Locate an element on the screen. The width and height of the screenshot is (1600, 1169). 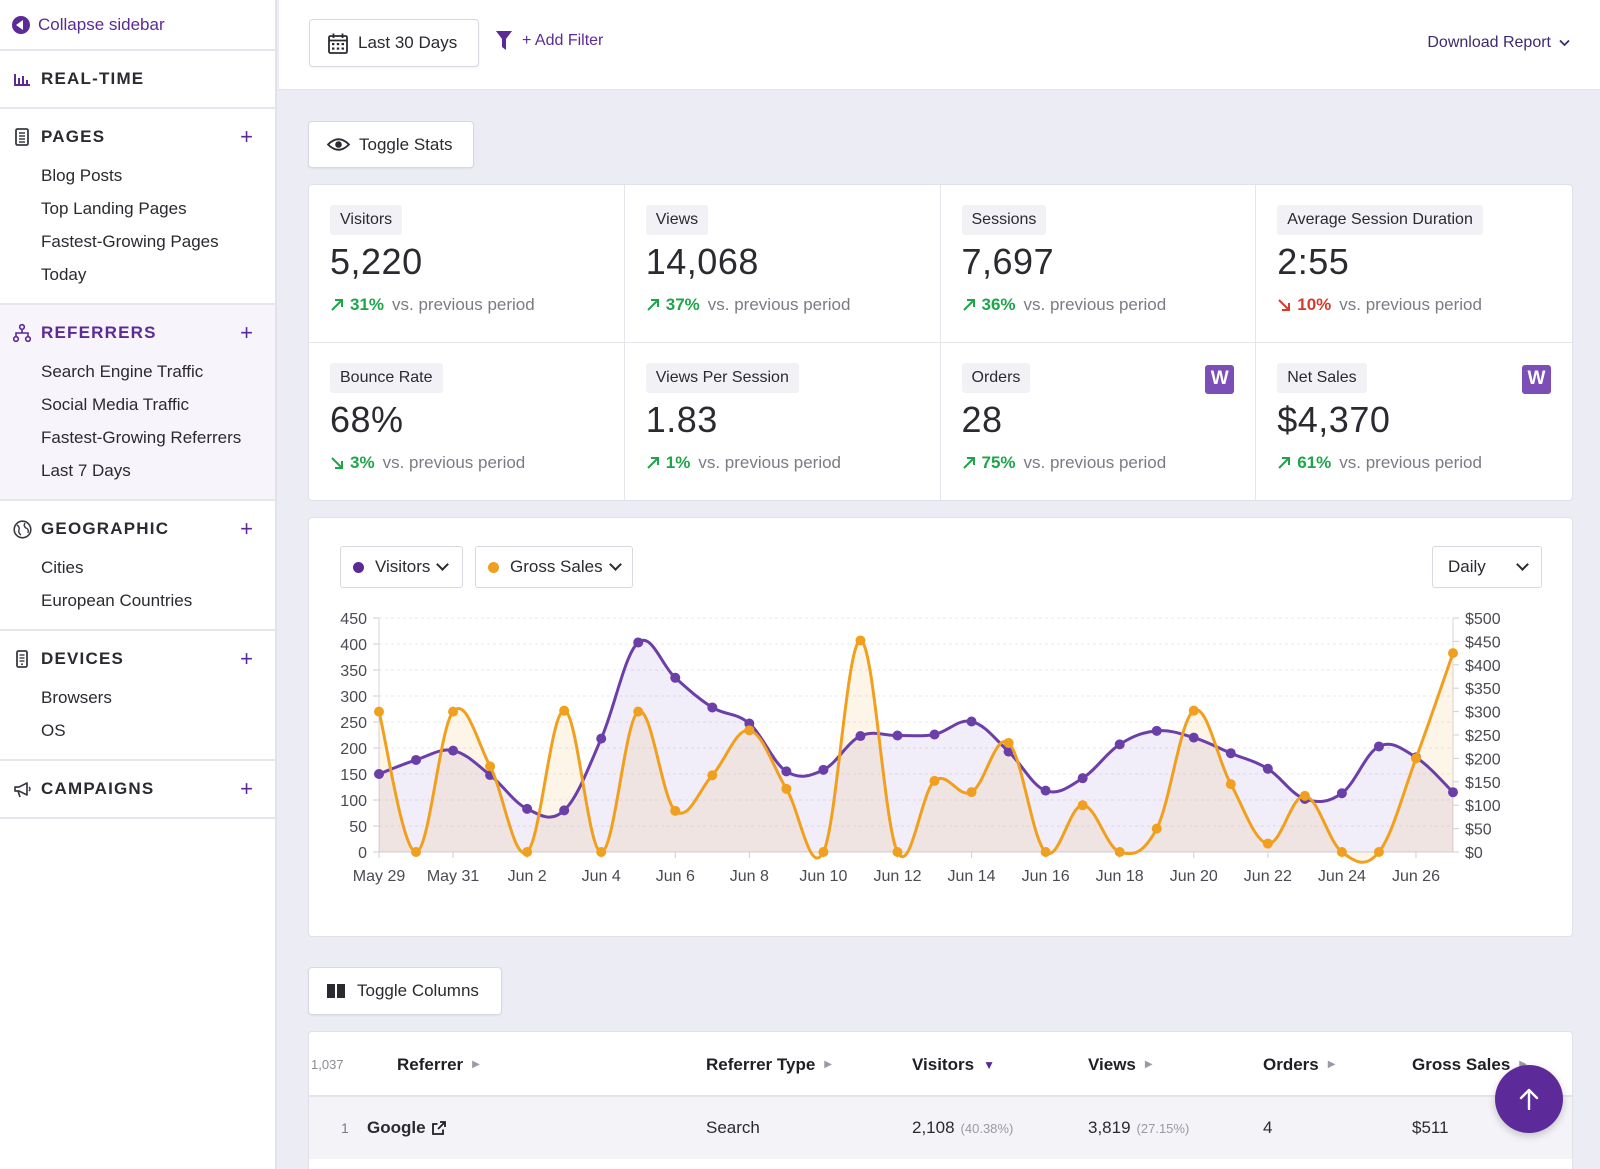
collapse-sidebar-button: Collapse sidebar is located at coordinates (137, 25).